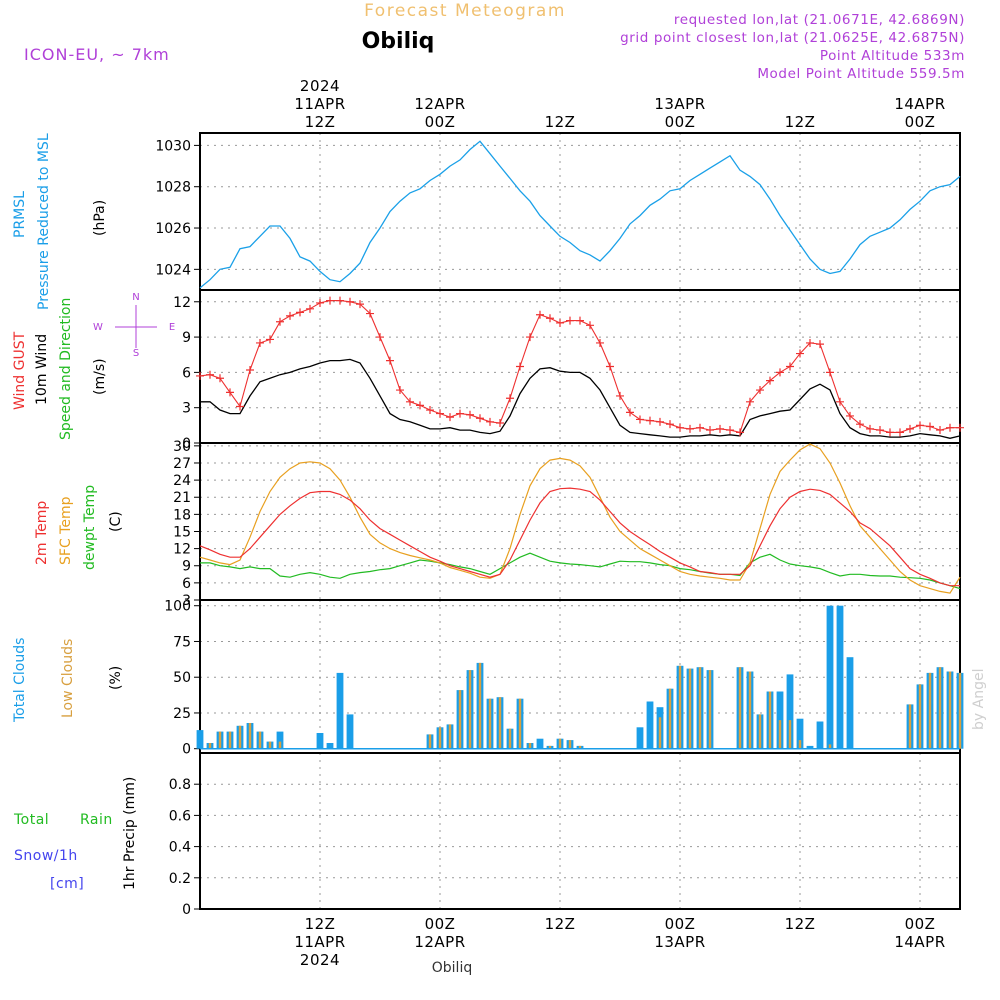 This screenshot has width=1000, height=1000. I want to click on panel-wind: 0 3 6 9 12, so click(566, 371).